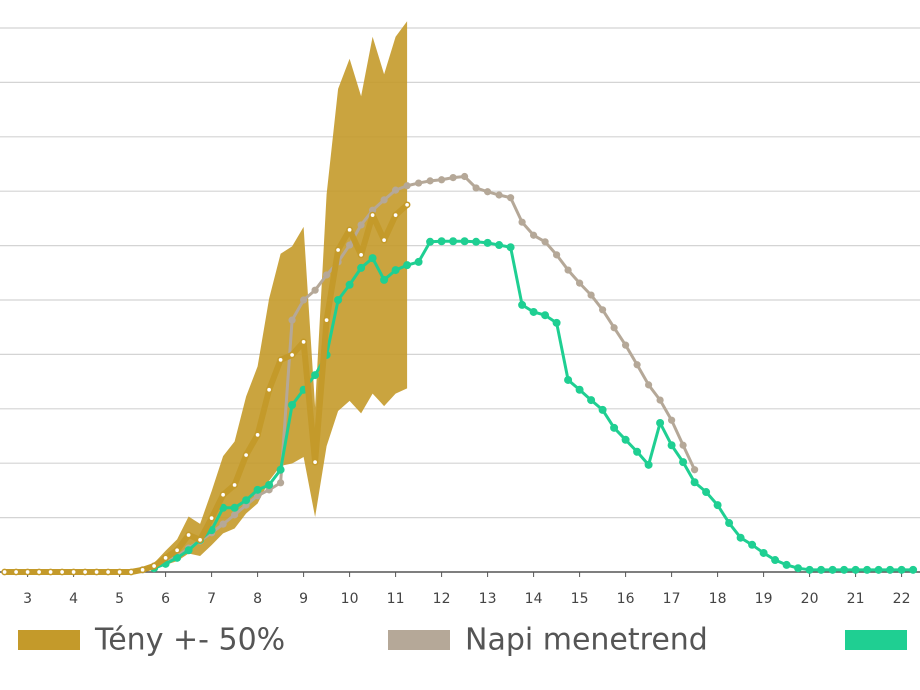 This screenshot has height=690, width=920. What do you see at coordinates (165, 599) in the screenshot?
I see `x-tick-label: 6` at bounding box center [165, 599].